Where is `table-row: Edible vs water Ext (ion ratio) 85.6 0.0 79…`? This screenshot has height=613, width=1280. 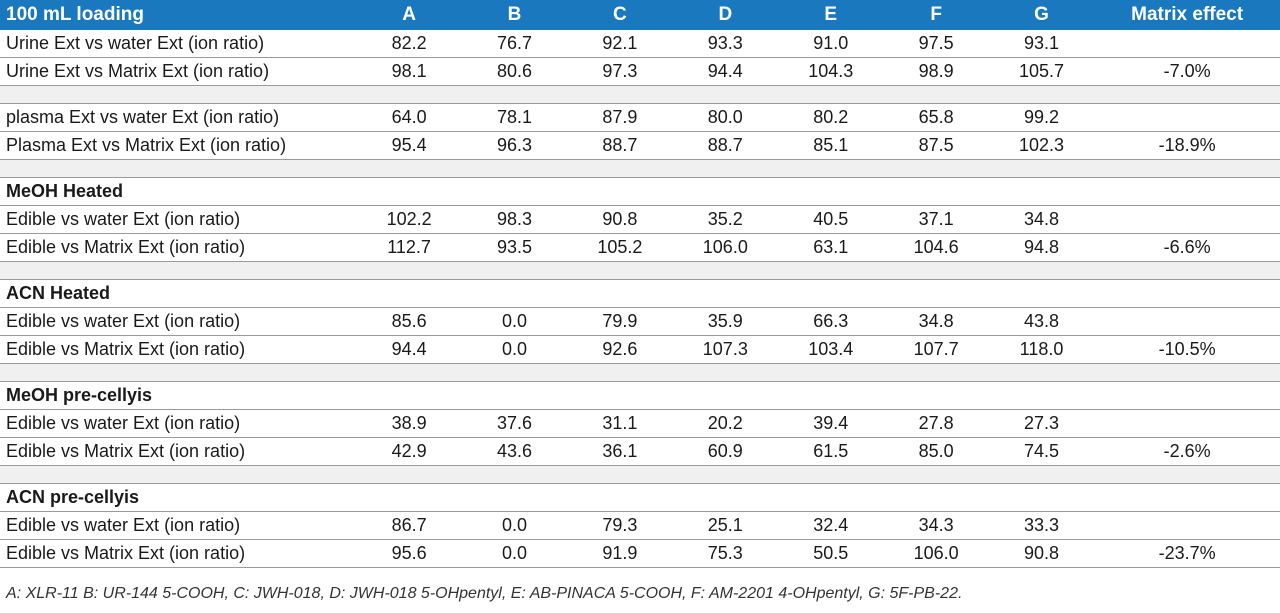 table-row: Edible vs water Ext (ion ratio) 85.6 0.0 79… is located at coordinates (640, 321).